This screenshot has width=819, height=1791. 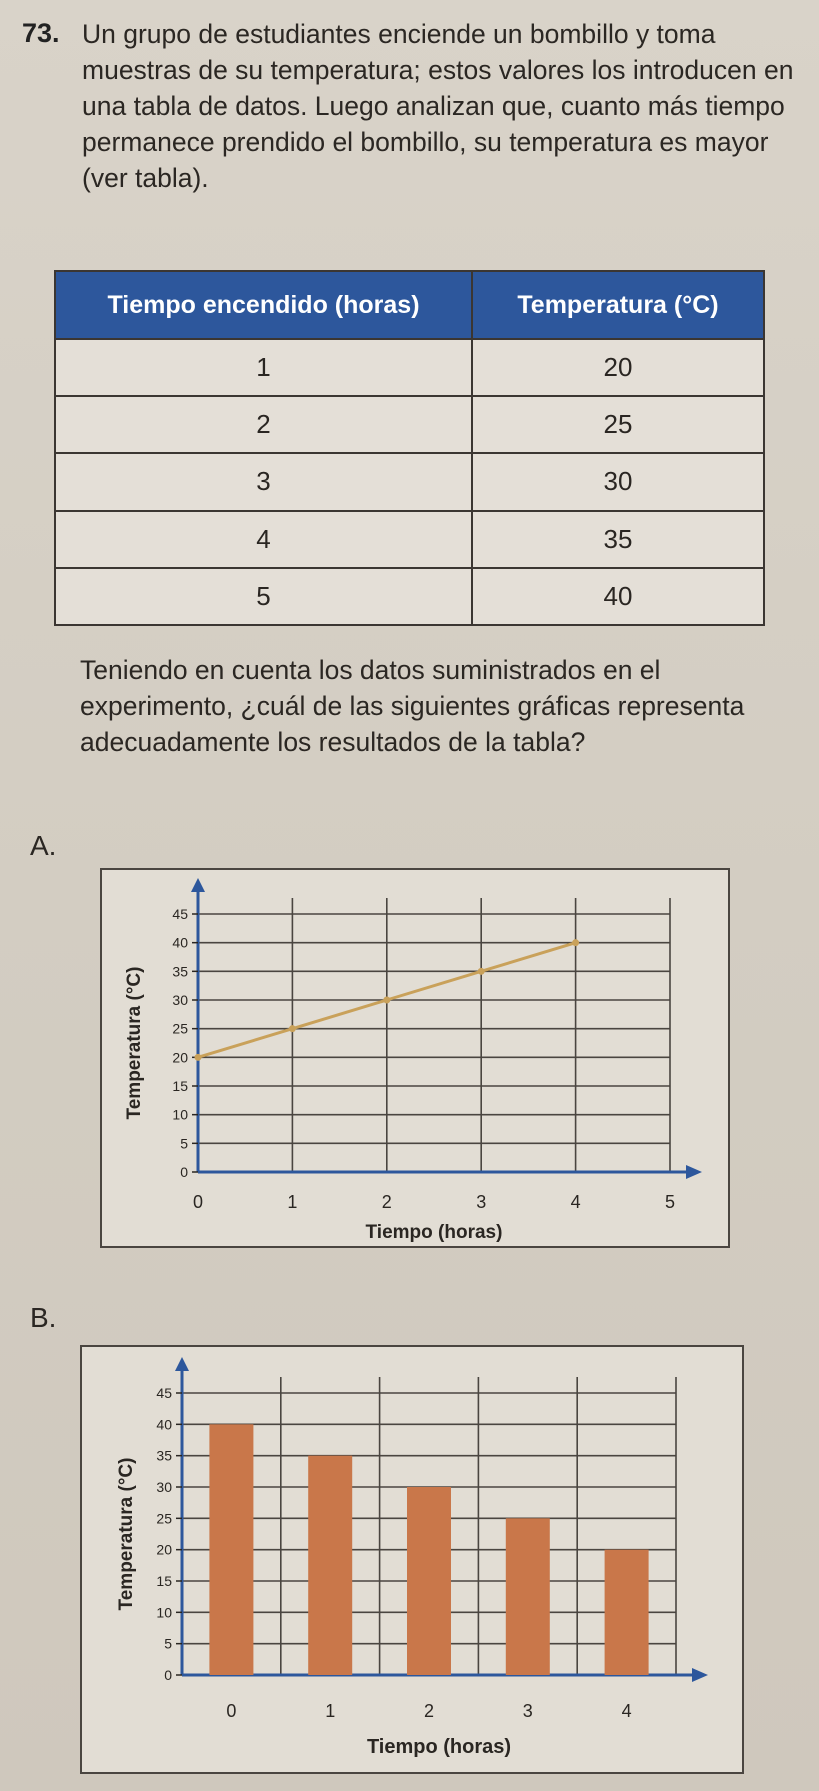 What do you see at coordinates (618, 425) in the screenshot?
I see `cell-temp: 25` at bounding box center [618, 425].